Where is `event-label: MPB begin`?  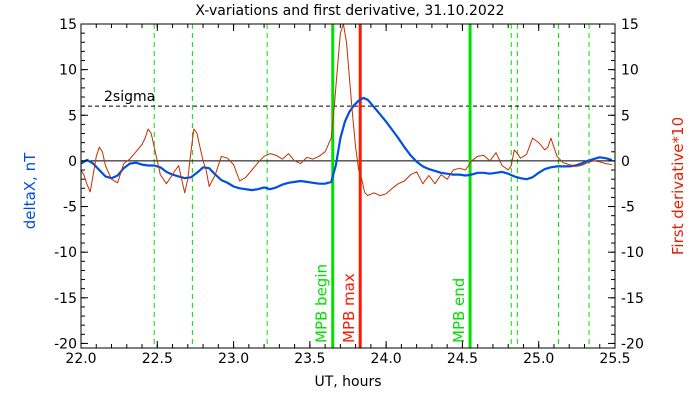
event-label: MPB begin is located at coordinates (322, 303).